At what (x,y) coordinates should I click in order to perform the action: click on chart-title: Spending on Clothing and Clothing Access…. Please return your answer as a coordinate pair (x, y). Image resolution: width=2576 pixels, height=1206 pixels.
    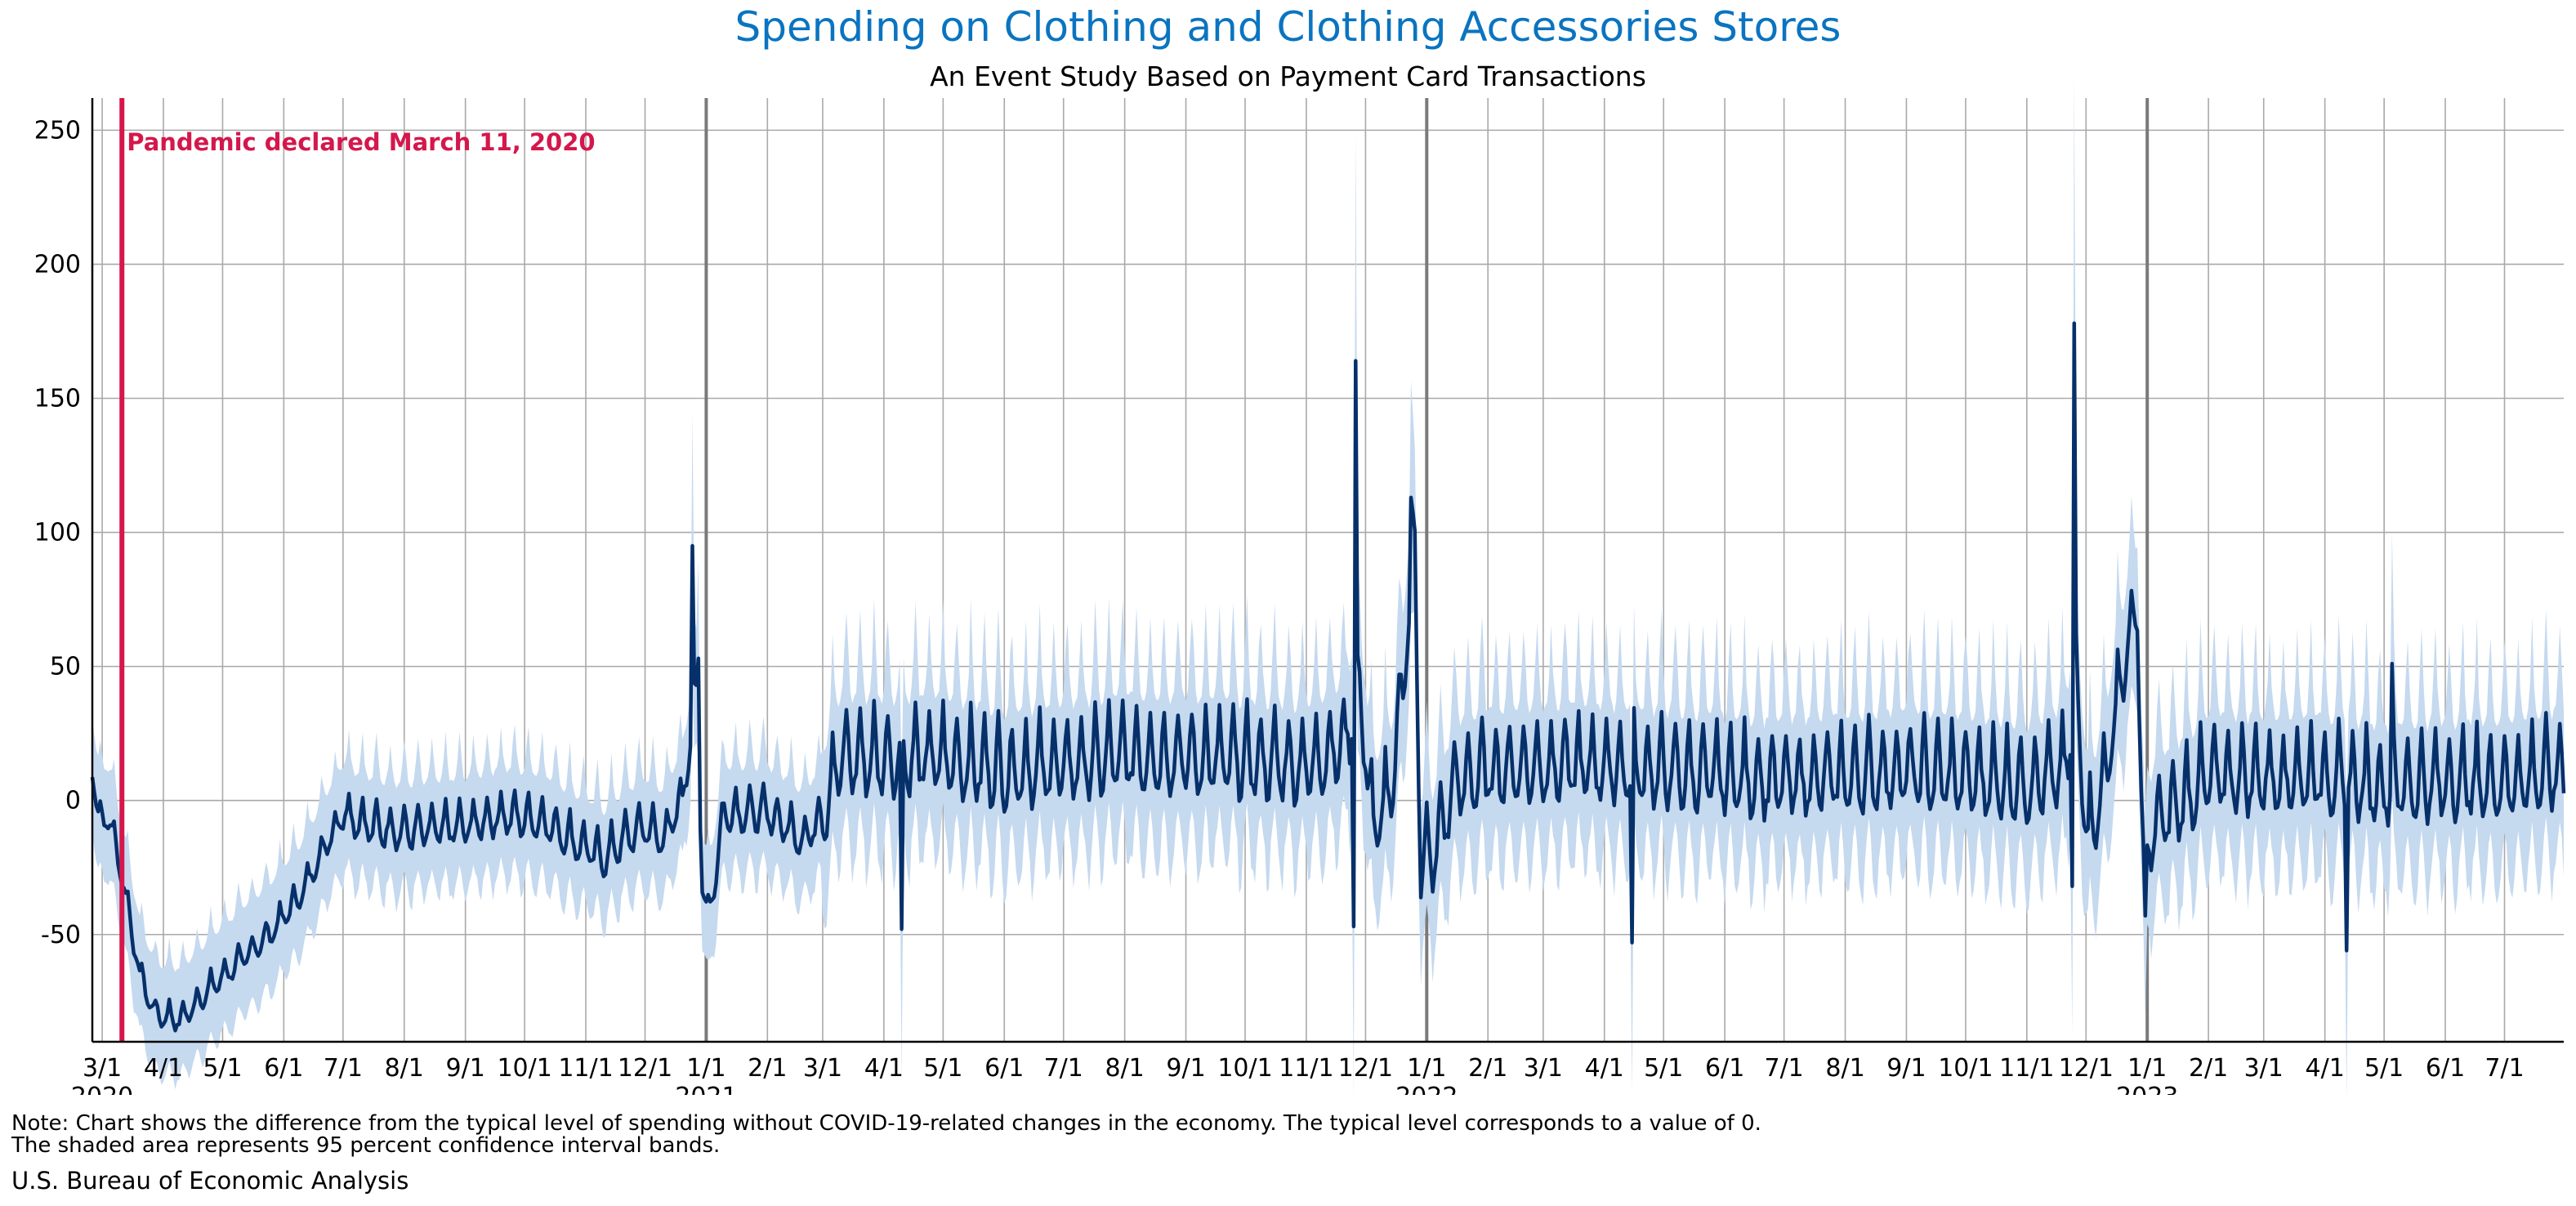
    Looking at the image, I should click on (1288, 27).